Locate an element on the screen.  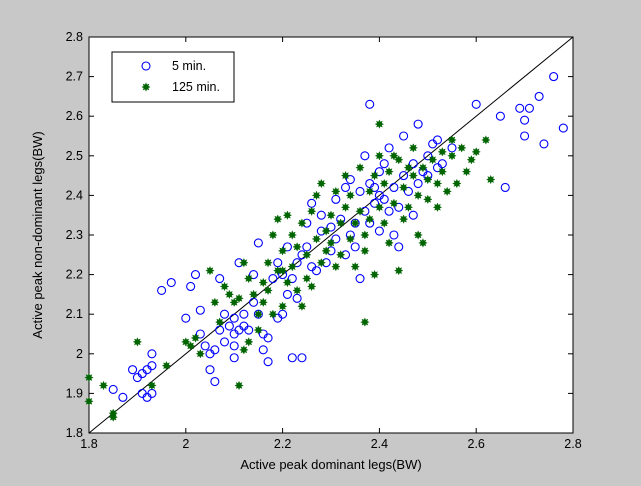
y-tick-label: 1.8 is located at coordinates (74, 433).